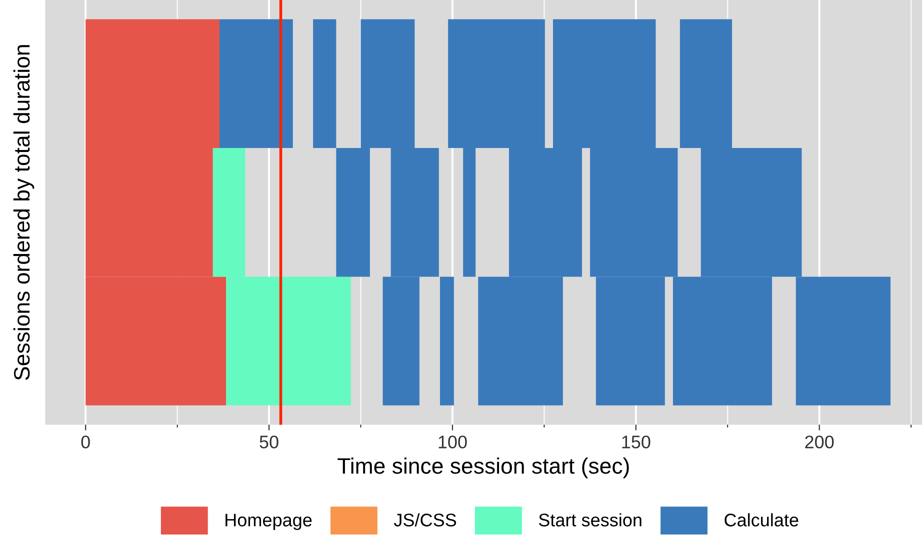 The width and height of the screenshot is (923, 548). Describe the element at coordinates (452, 442) in the screenshot. I see `x-tick-label: 100` at that location.